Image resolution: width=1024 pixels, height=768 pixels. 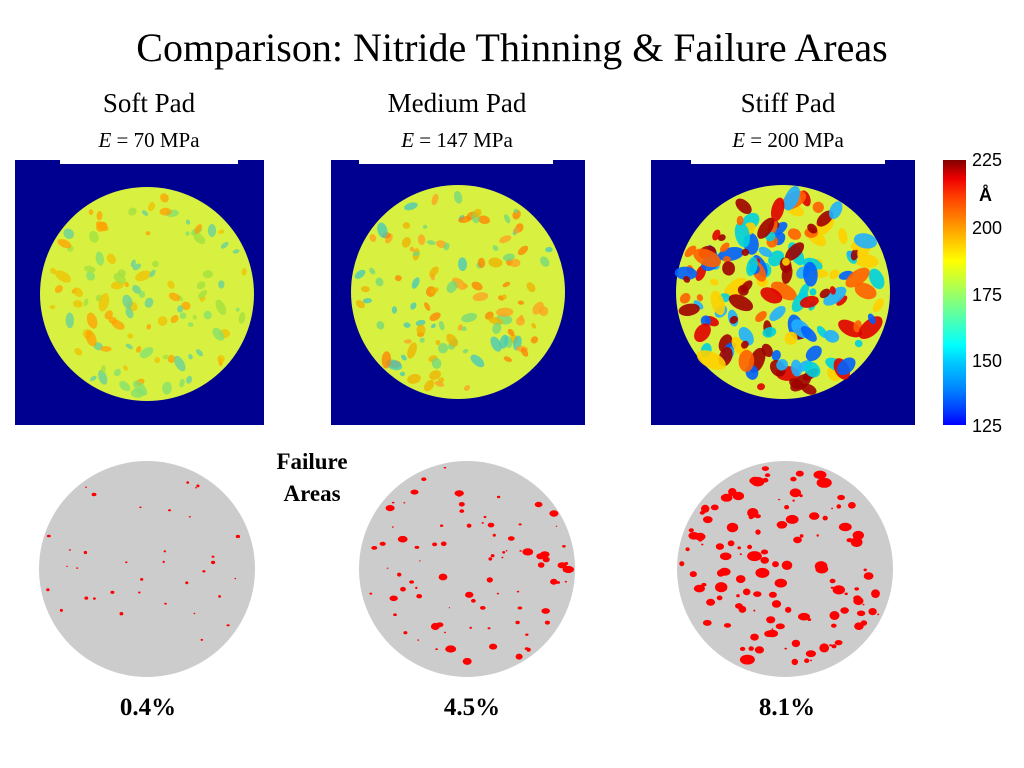 I want to click on medium-pad-failure-percent: 4.5%, so click(x=472, y=707).